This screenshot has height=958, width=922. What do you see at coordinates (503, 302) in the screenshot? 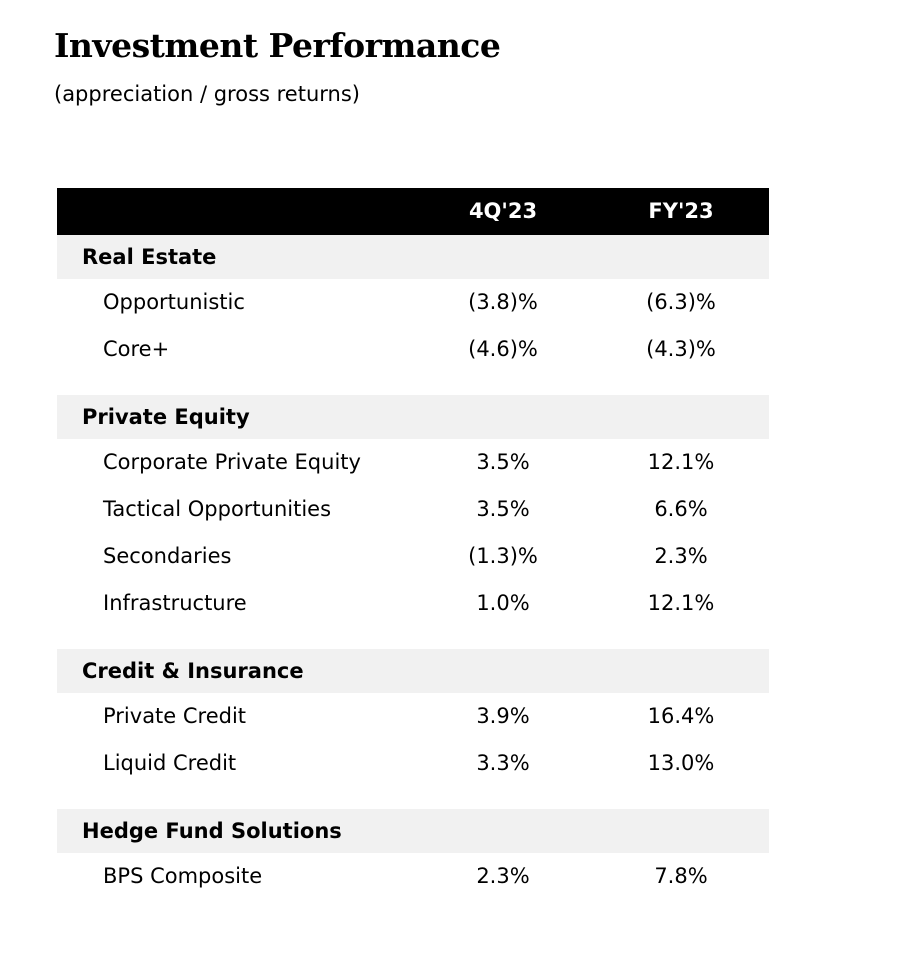
I see `value-4q23: (3.8)%` at bounding box center [503, 302].